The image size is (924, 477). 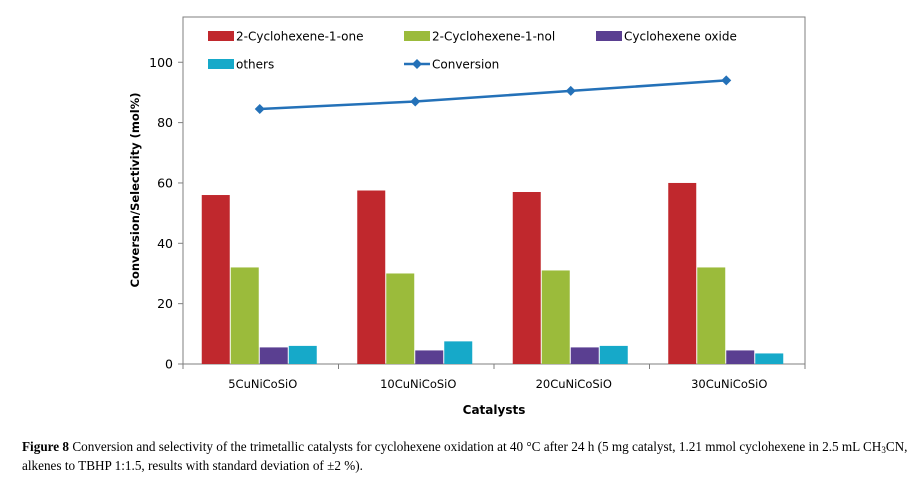 I want to click on y-tick-label: 60, so click(x=165, y=182).